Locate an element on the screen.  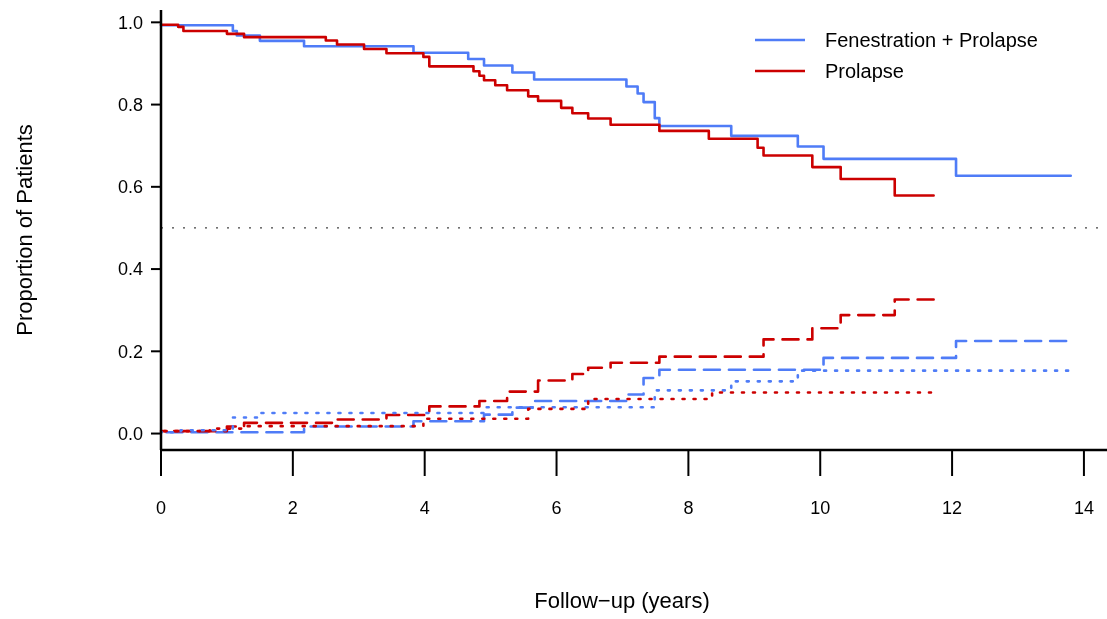
x-tick-label: 8 is located at coordinates (688, 508).